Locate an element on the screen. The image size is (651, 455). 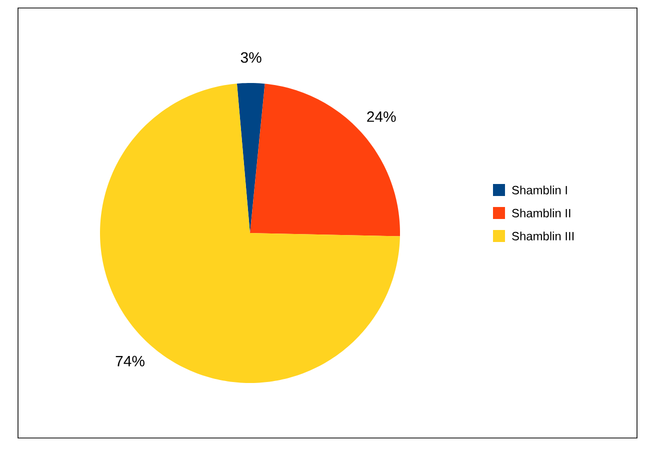
data-label: 3% is located at coordinates (251, 57).